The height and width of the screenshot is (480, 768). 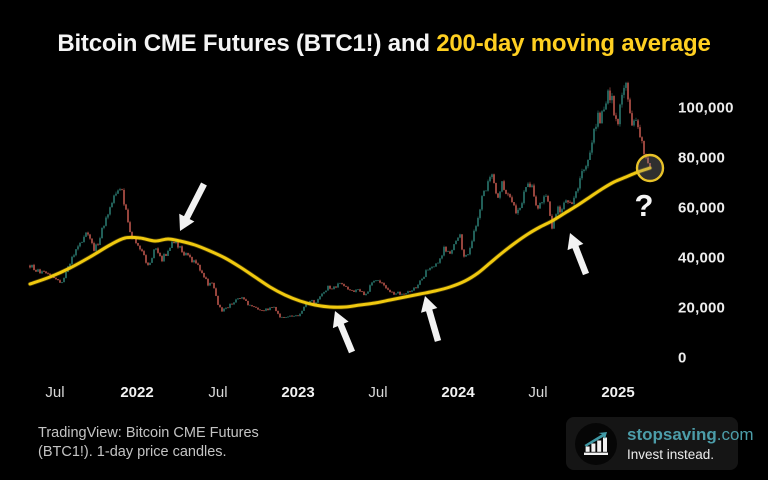 What do you see at coordinates (618, 392) in the screenshot?
I see `x-tick-label: 2025` at bounding box center [618, 392].